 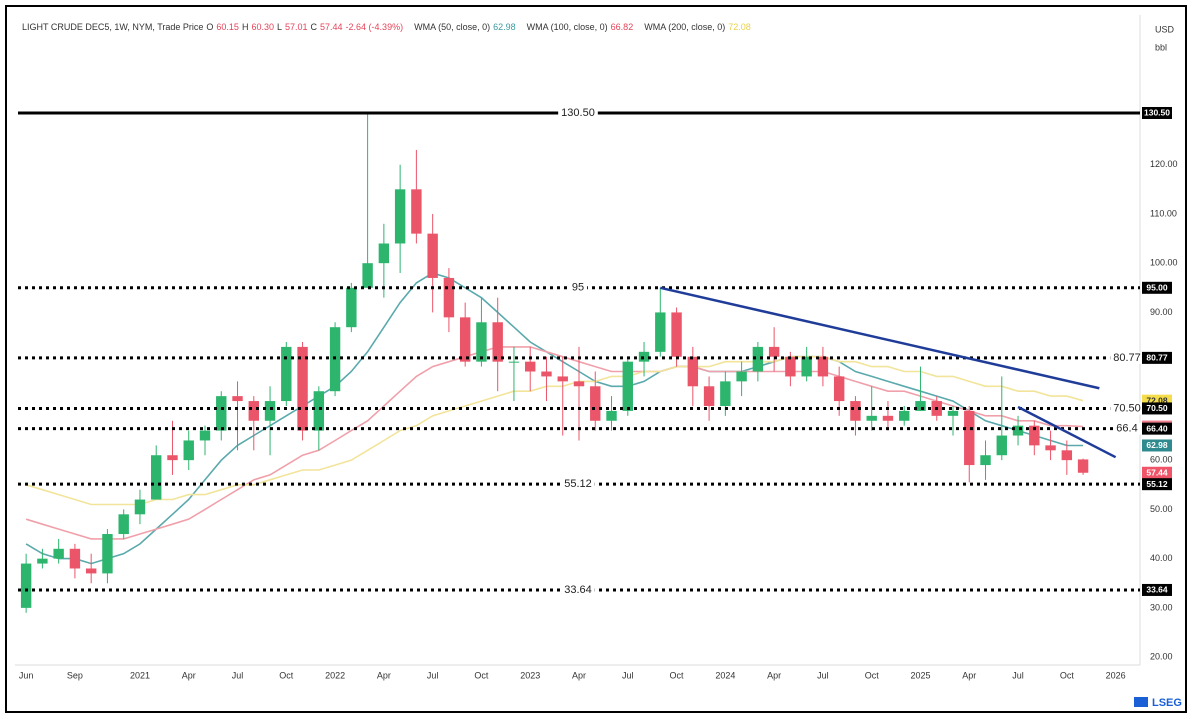 What do you see at coordinates (1161, 558) in the screenshot?
I see `y-tick-label: 40.00` at bounding box center [1161, 558].